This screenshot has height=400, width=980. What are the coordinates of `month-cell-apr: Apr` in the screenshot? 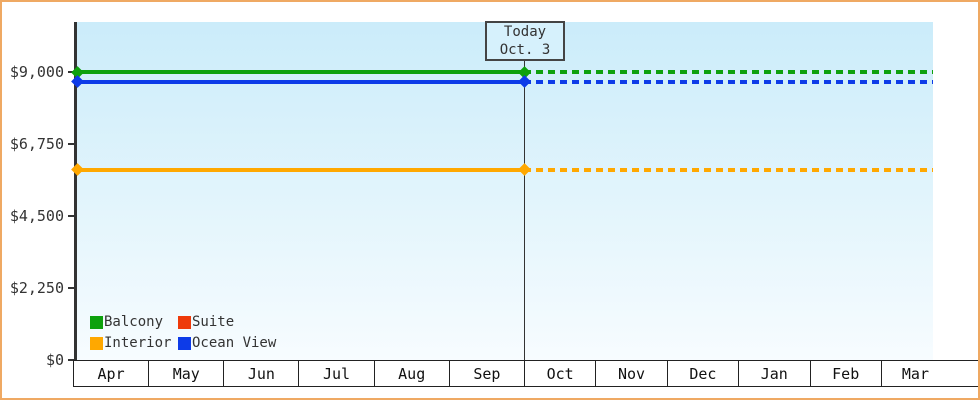 It's located at (112, 373).